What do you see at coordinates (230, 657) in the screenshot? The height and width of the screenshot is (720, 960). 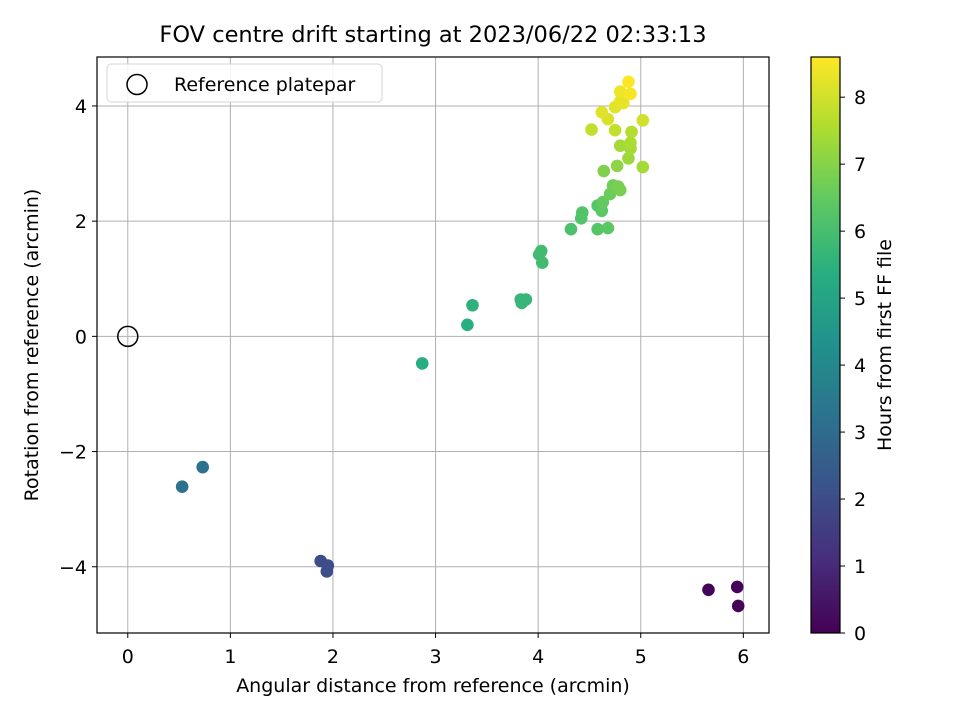 I see `x-tick-label: 1` at bounding box center [230, 657].